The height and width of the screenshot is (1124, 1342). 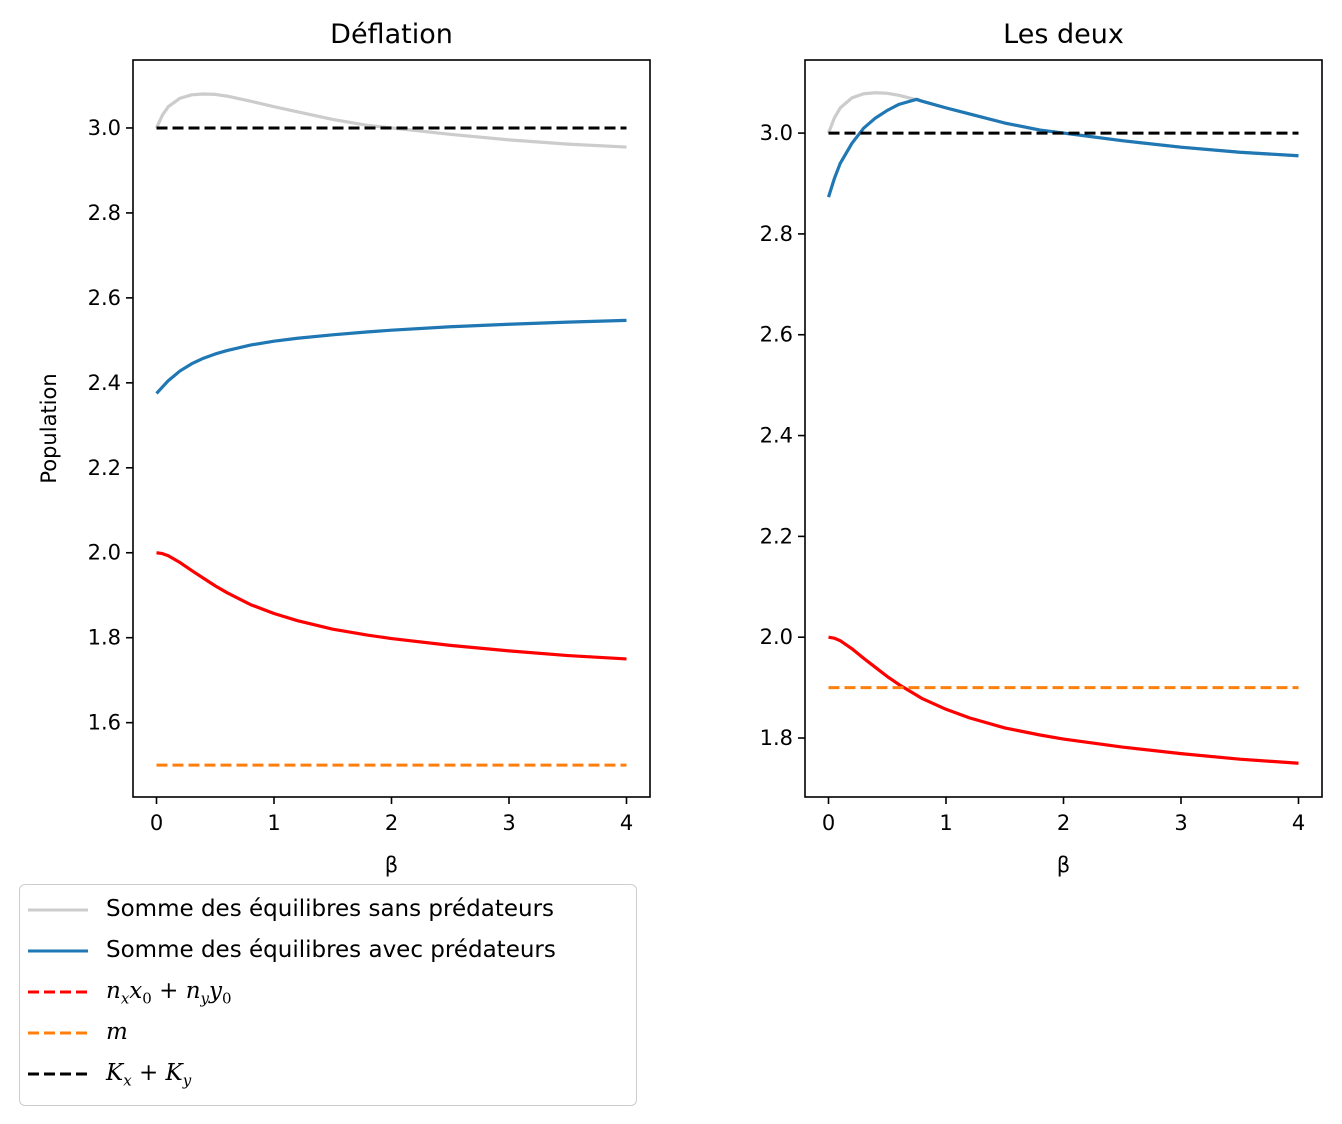 What do you see at coordinates (58, 910) in the screenshot?
I see `legend-swatch-grey-line` at bounding box center [58, 910].